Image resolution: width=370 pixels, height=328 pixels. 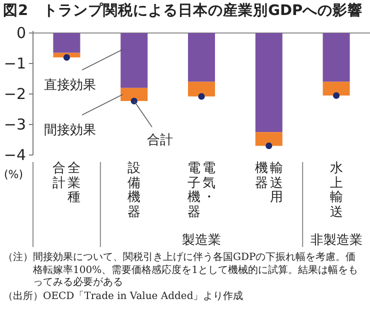 I want to click on text: （注）間接効果について、関税引き上げに伴う各国GDPの下振れ幅を考慮。価格転嫁率100%、需要価格感応度を1として機械的に試算。結果は幅をもってみる必要がある, so click(x=181, y=271).